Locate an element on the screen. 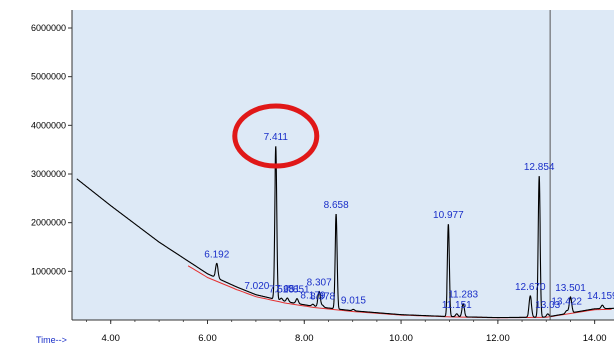  highlight-circle is located at coordinates (276, 136).